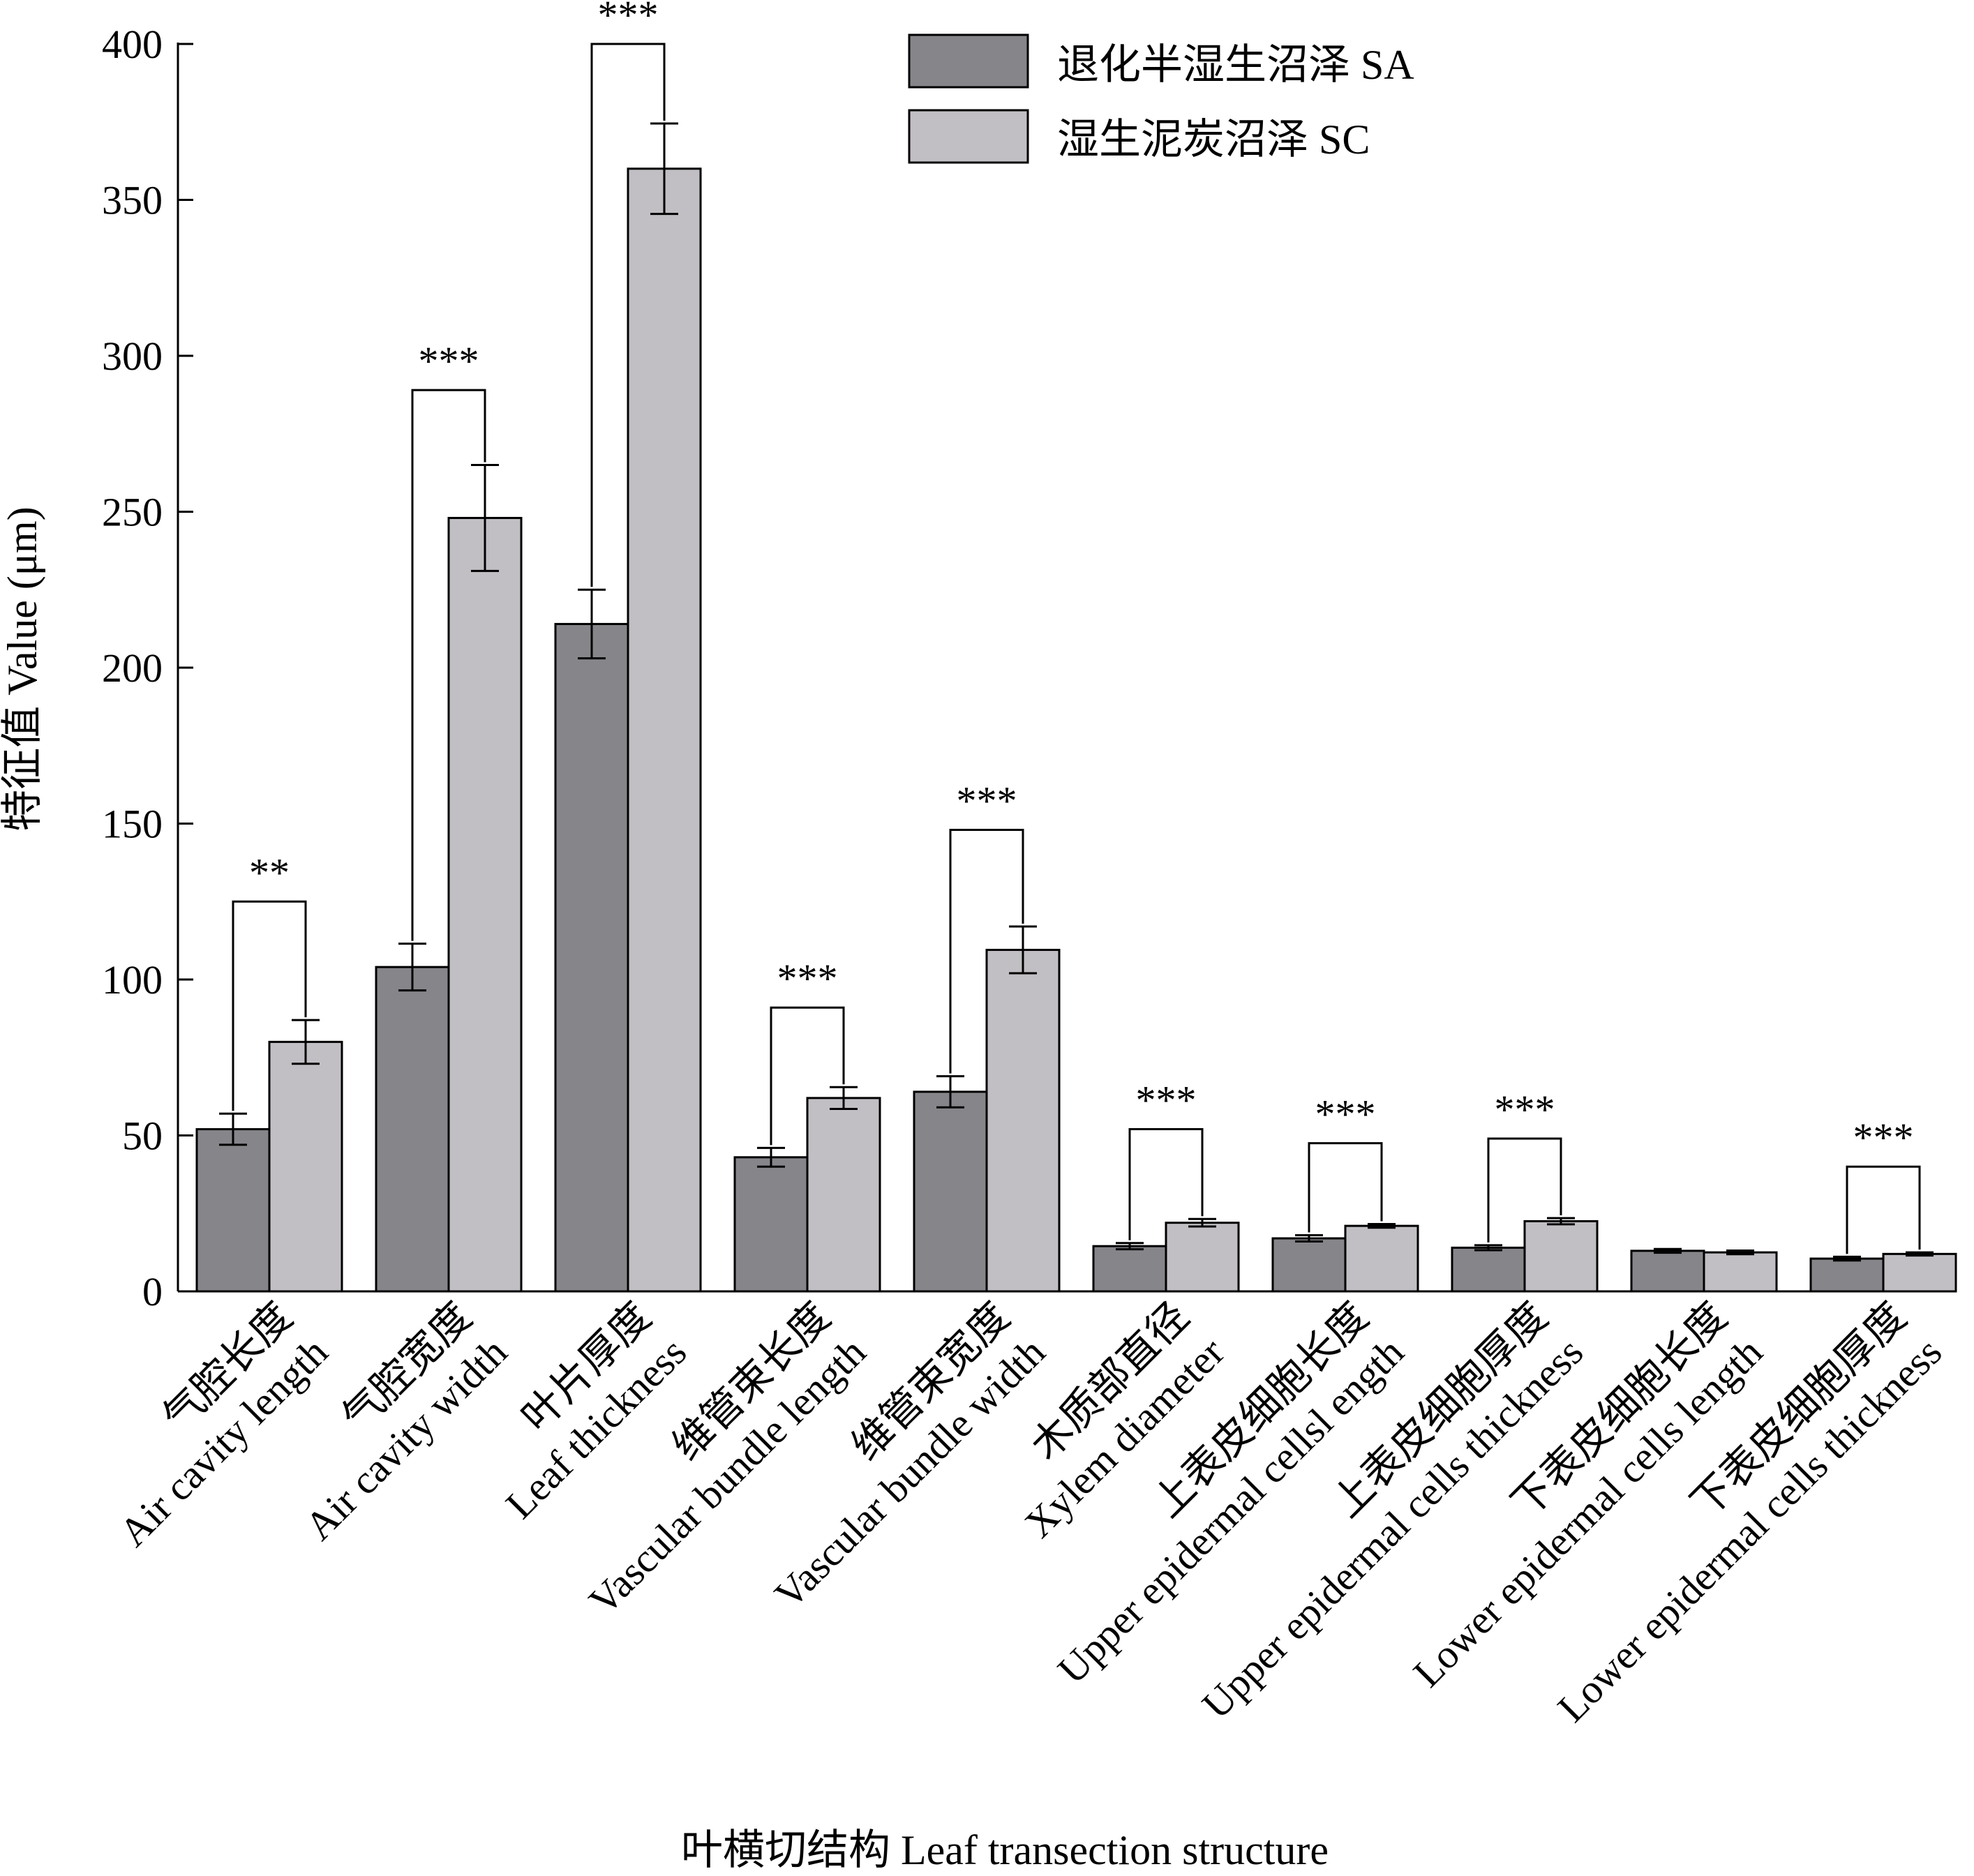 The image size is (1974, 1876). What do you see at coordinates (132, 980) in the screenshot?
I see `y-tick-label: 100` at bounding box center [132, 980].